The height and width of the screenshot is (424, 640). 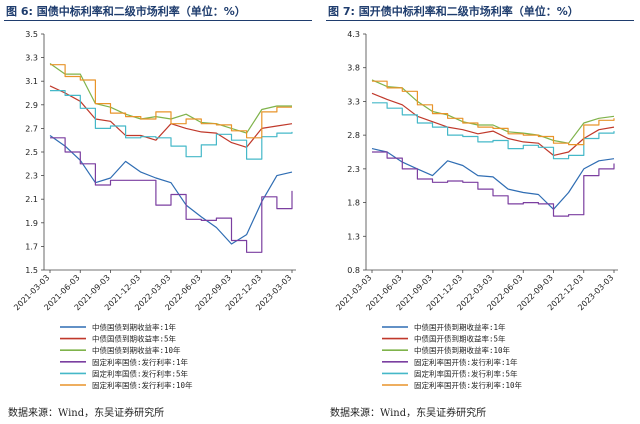 I want to click on y-tick-label: 0.8, so click(x=353, y=270).